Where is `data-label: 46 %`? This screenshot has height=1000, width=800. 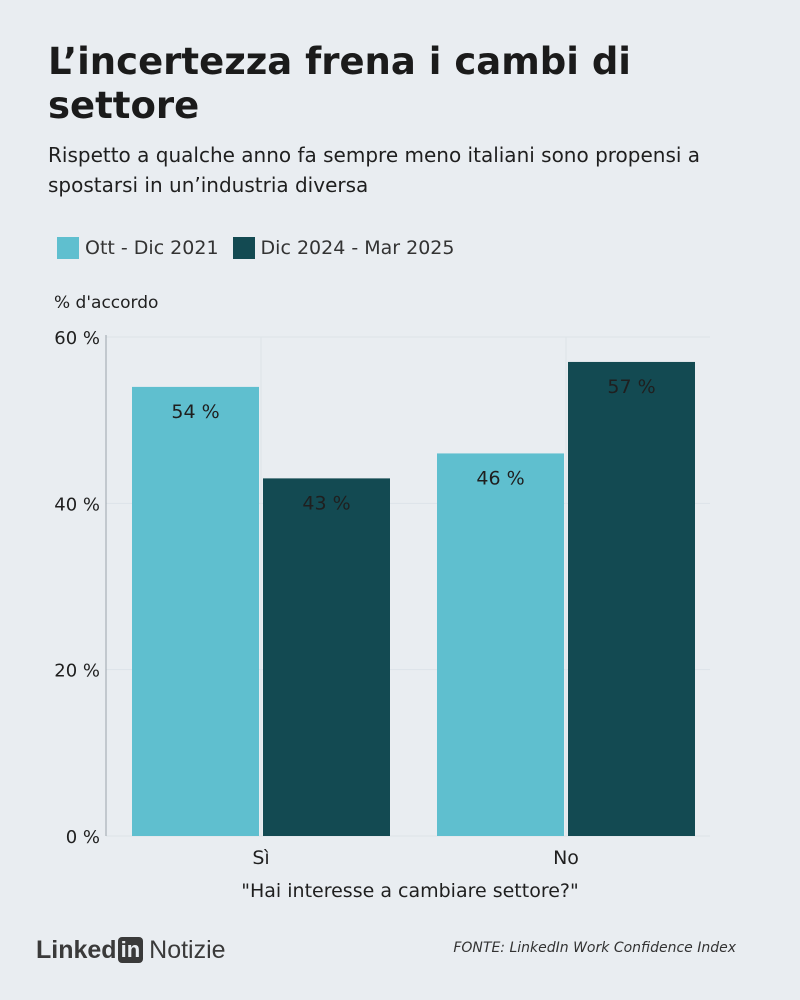
data-label: 46 % is located at coordinates (500, 478).